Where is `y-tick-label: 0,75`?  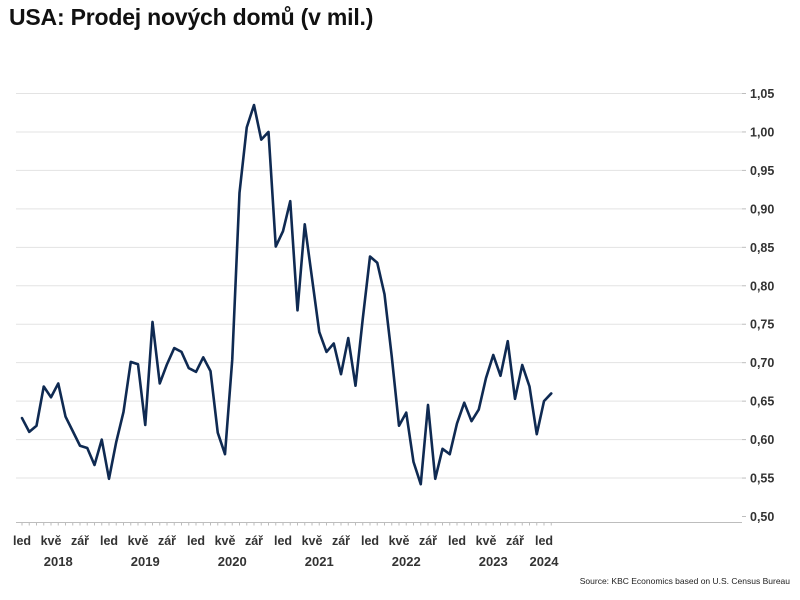 y-tick-label: 0,75 is located at coordinates (762, 325).